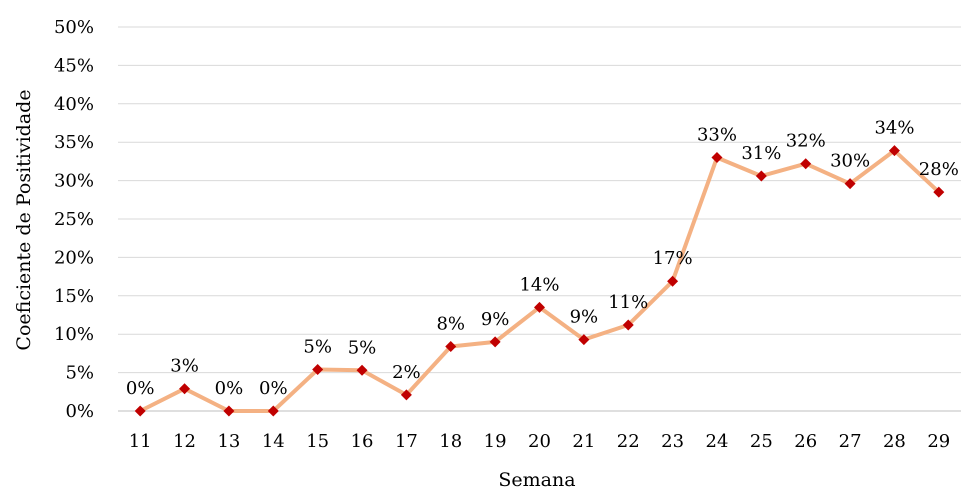 The height and width of the screenshot is (494, 968). I want to click on x-tick-label: 18, so click(450, 441).